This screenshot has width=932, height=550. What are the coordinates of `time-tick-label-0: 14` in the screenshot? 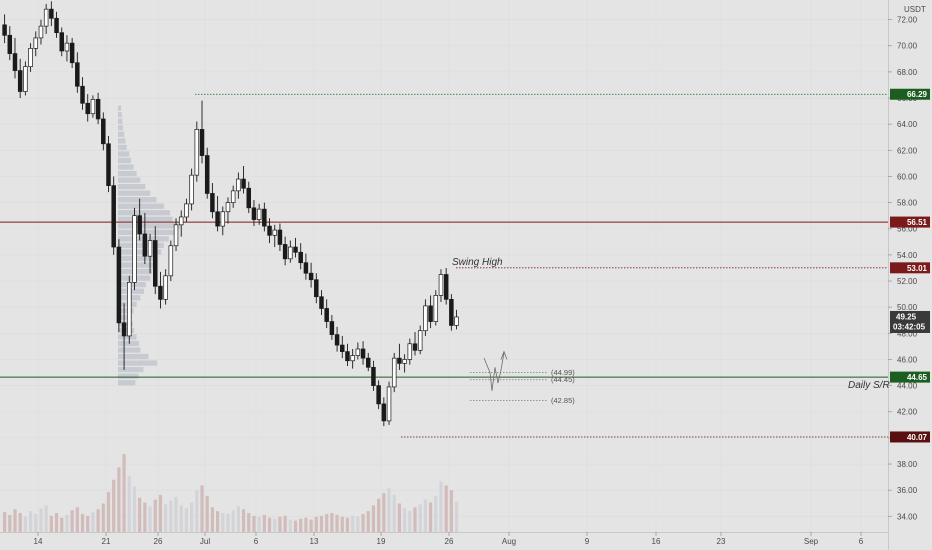 It's located at (38, 541).